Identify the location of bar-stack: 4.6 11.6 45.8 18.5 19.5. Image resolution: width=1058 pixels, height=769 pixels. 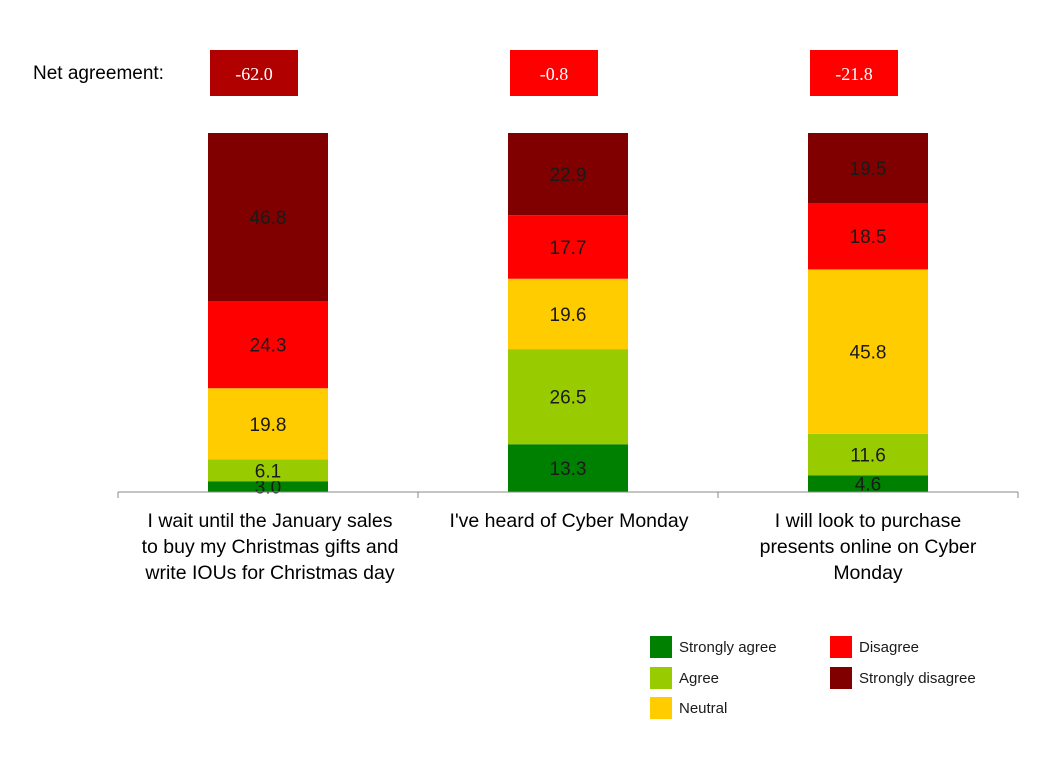
(868, 314).